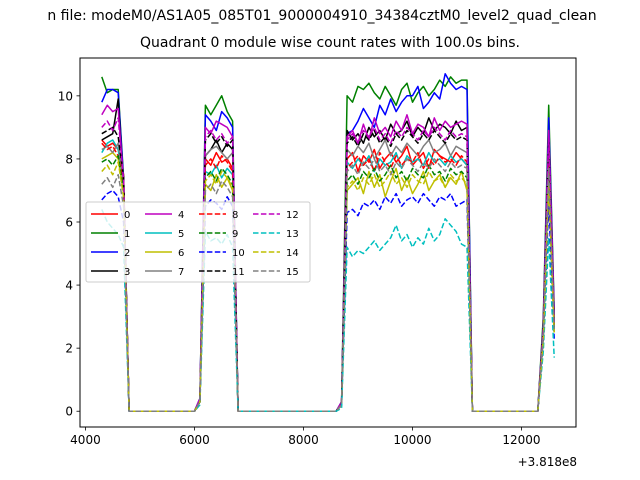 This screenshot has width=640, height=480. What do you see at coordinates (181, 253) in the screenshot?
I see `legend-label-6: 6` at bounding box center [181, 253].